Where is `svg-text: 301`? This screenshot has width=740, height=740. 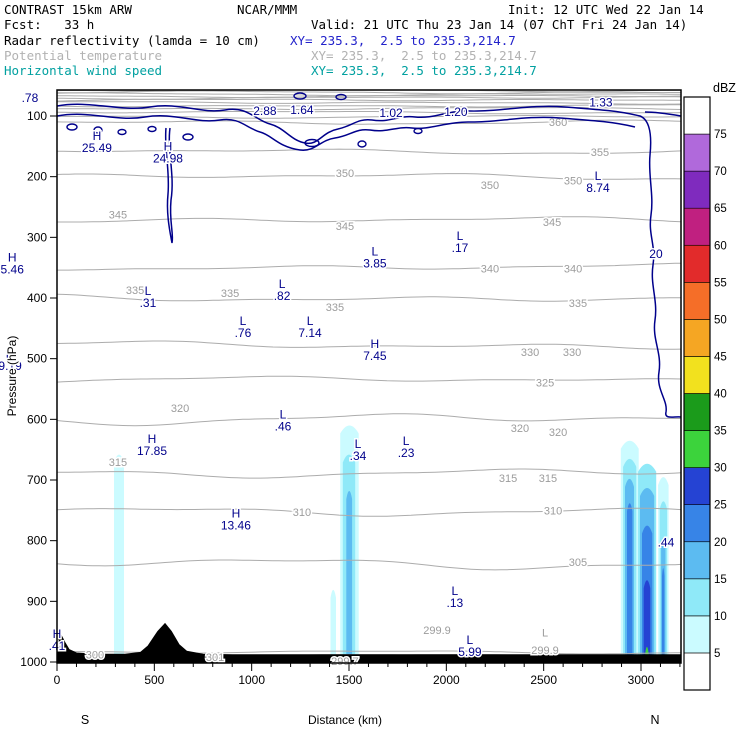
svg-text: 301 is located at coordinates (215, 658).